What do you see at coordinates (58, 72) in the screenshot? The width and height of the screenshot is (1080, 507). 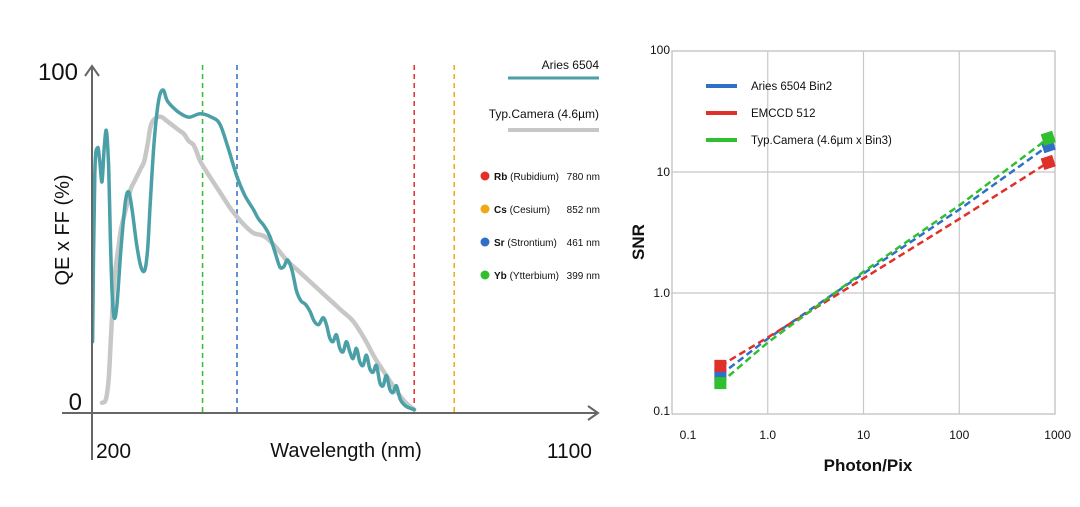 I see `y-tick-top: 100` at bounding box center [58, 72].